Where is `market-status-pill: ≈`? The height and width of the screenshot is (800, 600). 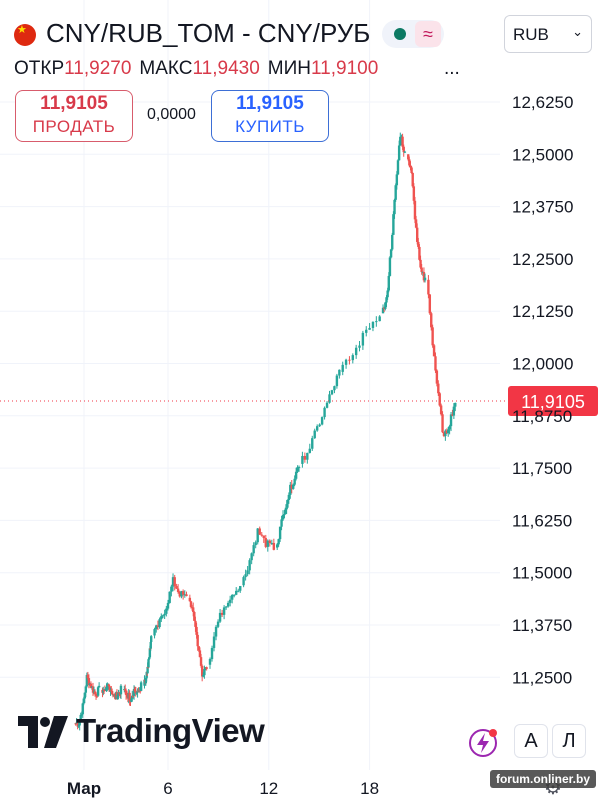 market-status-pill: ≈ is located at coordinates (413, 34).